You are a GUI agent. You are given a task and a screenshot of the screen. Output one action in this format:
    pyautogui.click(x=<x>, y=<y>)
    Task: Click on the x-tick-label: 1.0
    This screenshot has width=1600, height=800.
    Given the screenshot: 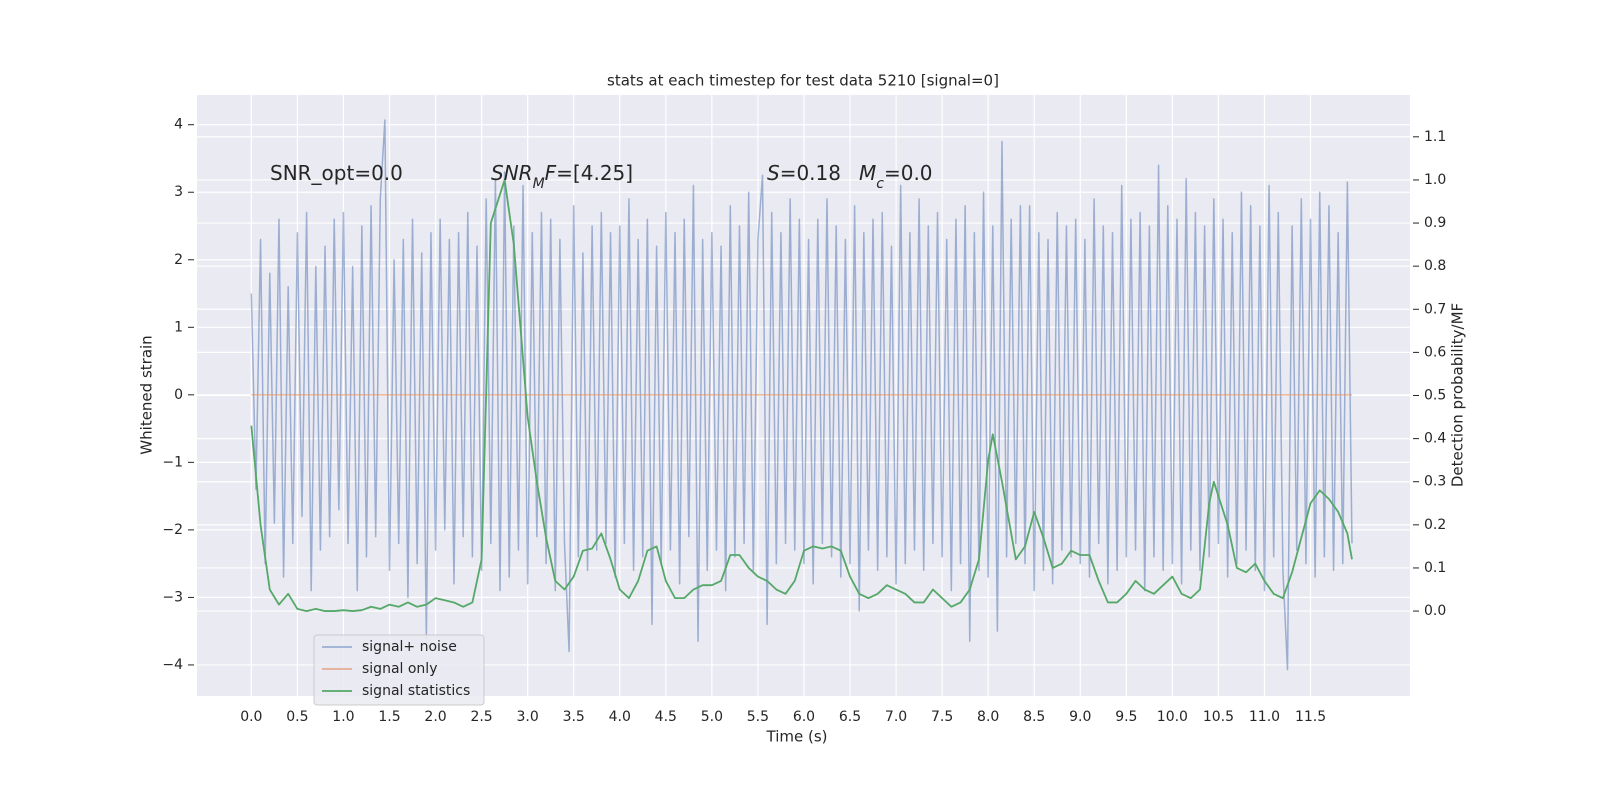 What is the action you would take?
    pyautogui.click(x=343, y=717)
    